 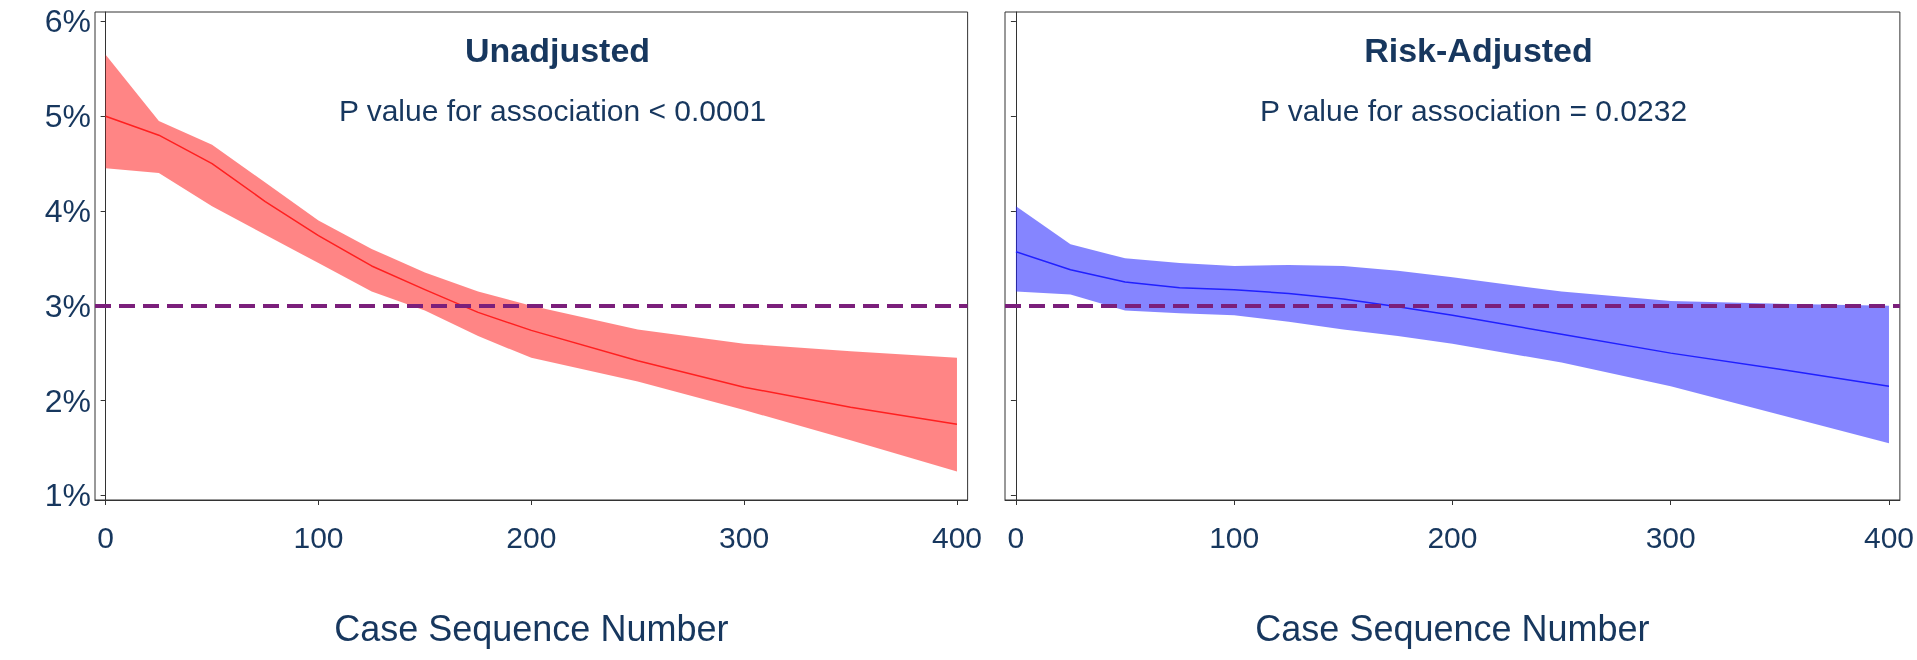 What do you see at coordinates (67, 116) in the screenshot?
I see `y-tick-label: 5%` at bounding box center [67, 116].